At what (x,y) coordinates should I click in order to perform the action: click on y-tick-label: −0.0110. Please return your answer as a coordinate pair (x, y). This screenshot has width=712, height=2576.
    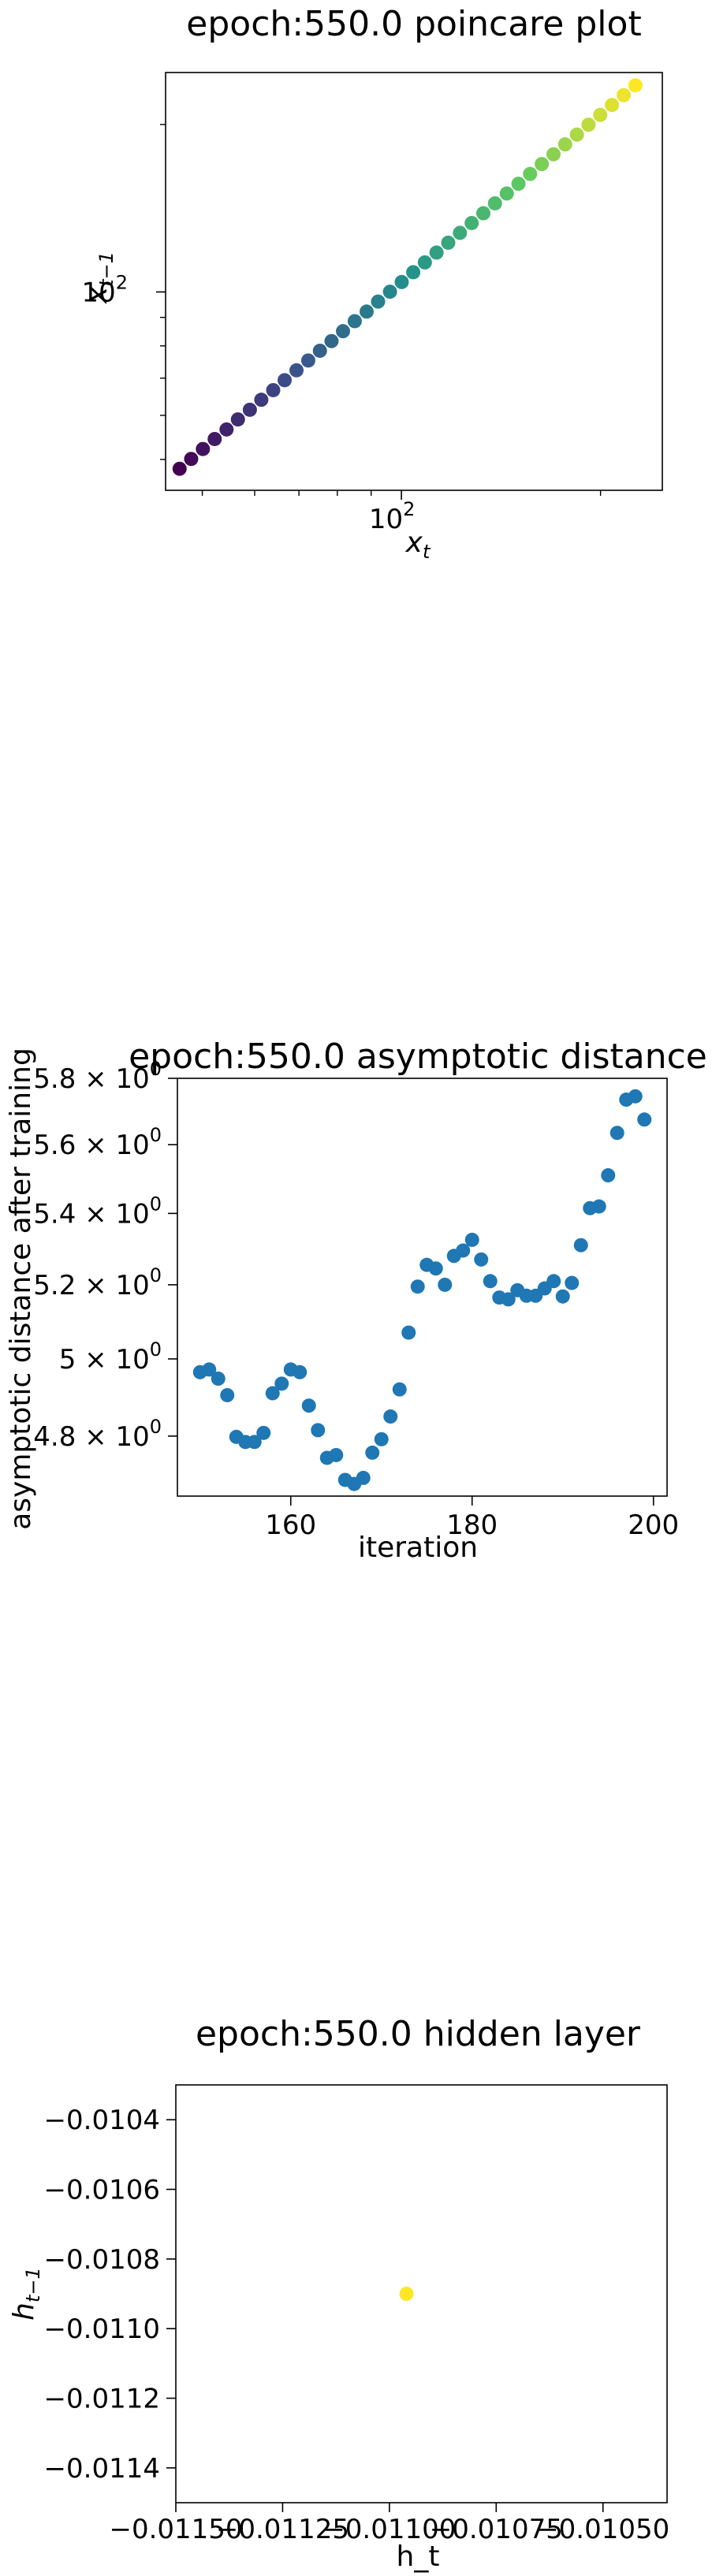
    Looking at the image, I should click on (102, 2329).